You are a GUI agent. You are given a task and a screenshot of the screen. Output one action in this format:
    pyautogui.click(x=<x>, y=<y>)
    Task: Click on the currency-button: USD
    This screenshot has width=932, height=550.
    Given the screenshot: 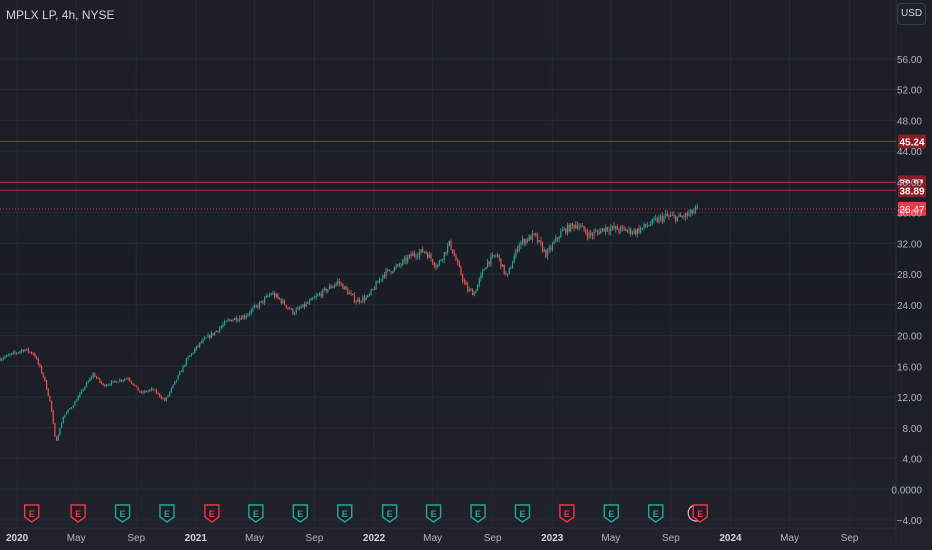 What is the action you would take?
    pyautogui.click(x=911, y=14)
    